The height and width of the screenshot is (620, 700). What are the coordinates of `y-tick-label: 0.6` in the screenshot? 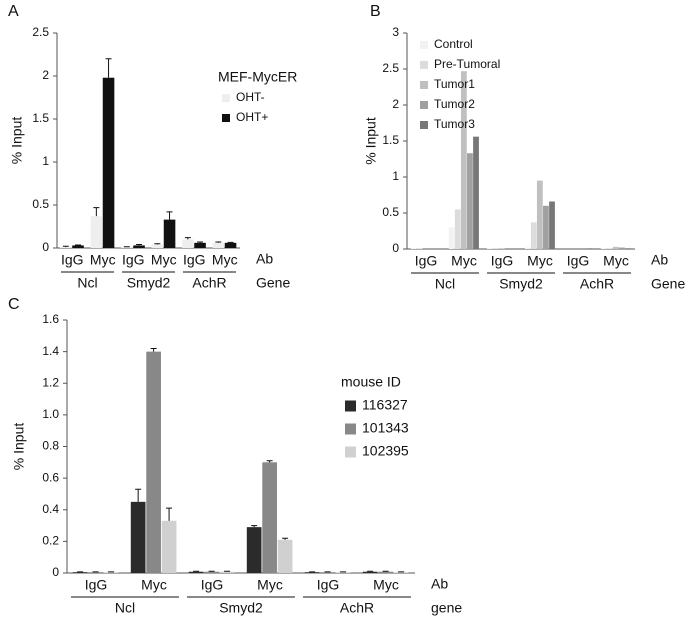 It's located at (50, 477).